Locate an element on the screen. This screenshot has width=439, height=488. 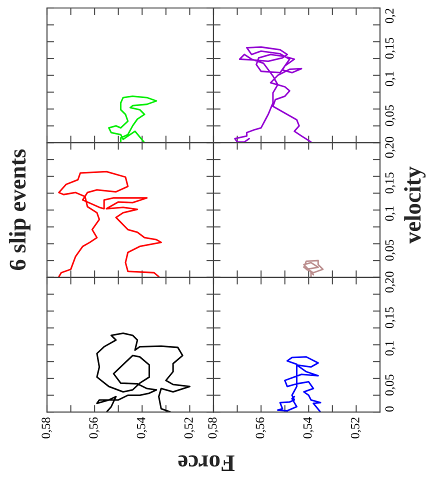
x-axis-title: Force is located at coordinates (206, 463).